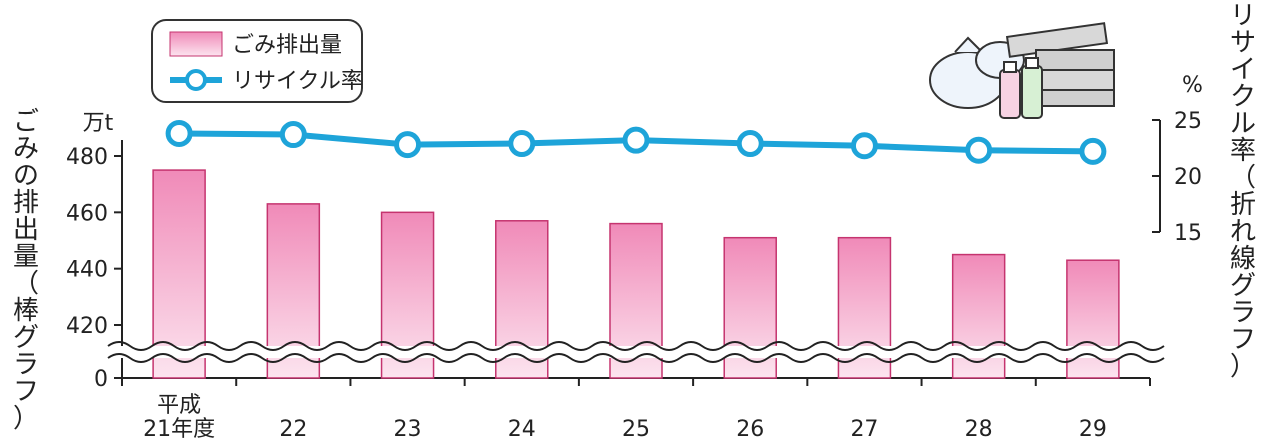 The width and height of the screenshot is (1262, 441). I want to click on left-tick-label: 480, so click(87, 157).